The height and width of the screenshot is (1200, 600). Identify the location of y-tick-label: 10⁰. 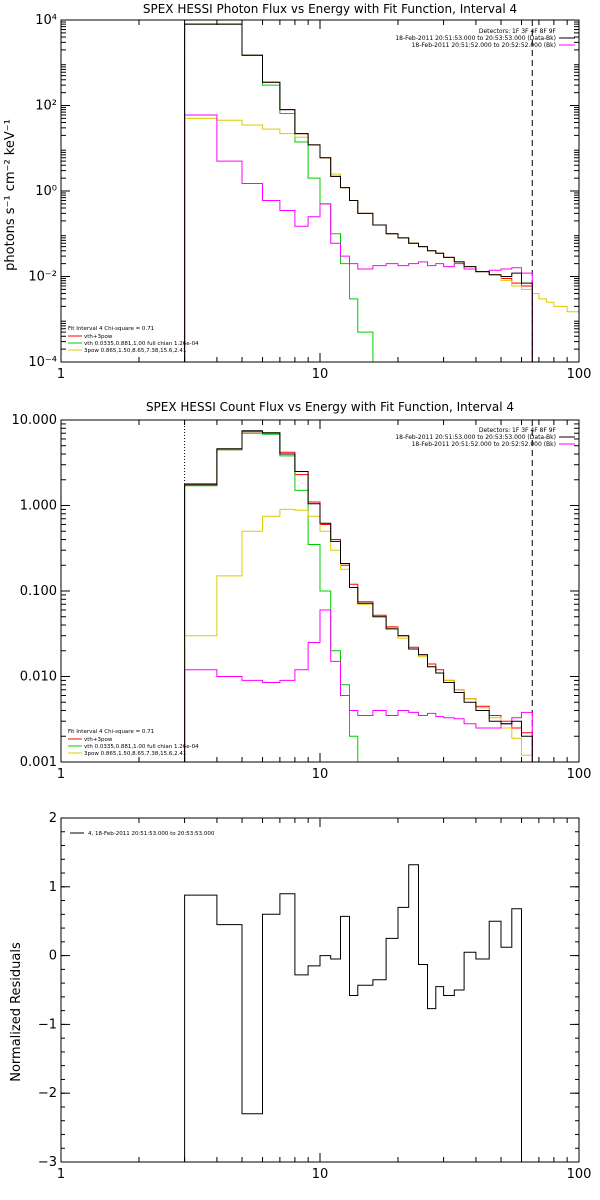
(46, 191).